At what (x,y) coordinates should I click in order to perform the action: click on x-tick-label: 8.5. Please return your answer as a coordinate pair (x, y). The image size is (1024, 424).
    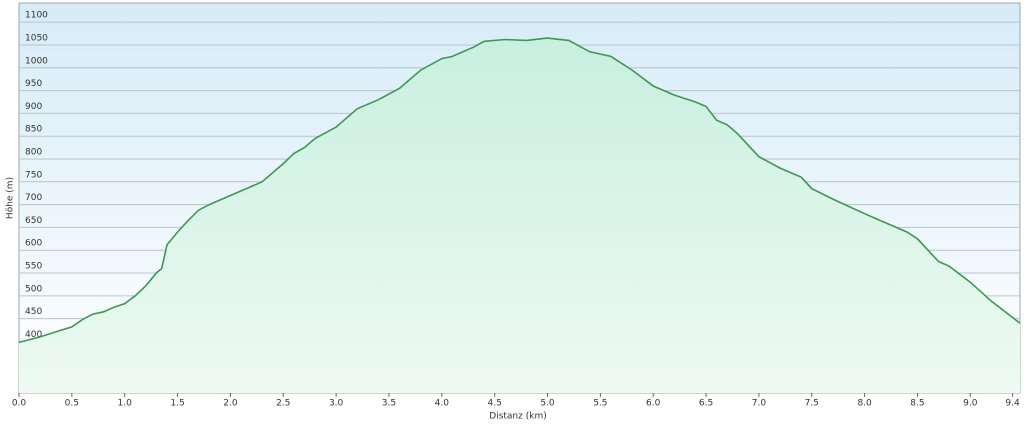
    Looking at the image, I should click on (917, 404).